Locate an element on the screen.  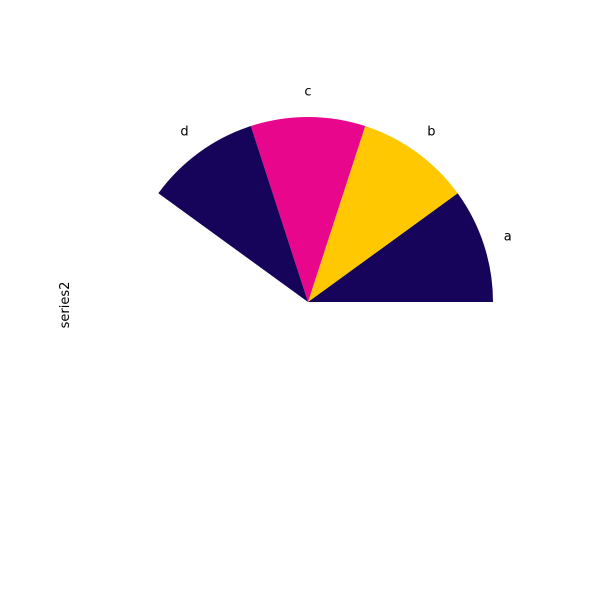
pie-slice-c is located at coordinates (308, 210).